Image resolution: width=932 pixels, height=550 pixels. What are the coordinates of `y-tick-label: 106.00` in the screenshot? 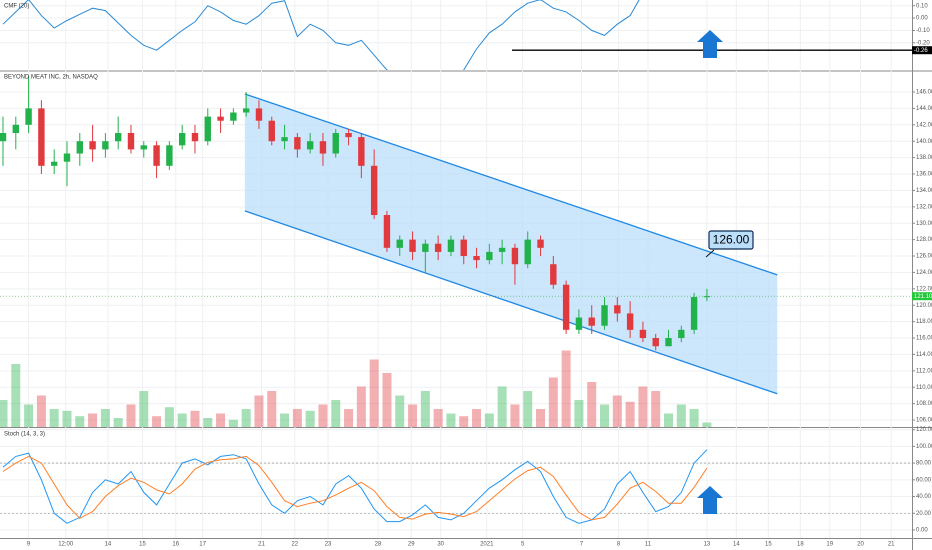 It's located at (924, 421).